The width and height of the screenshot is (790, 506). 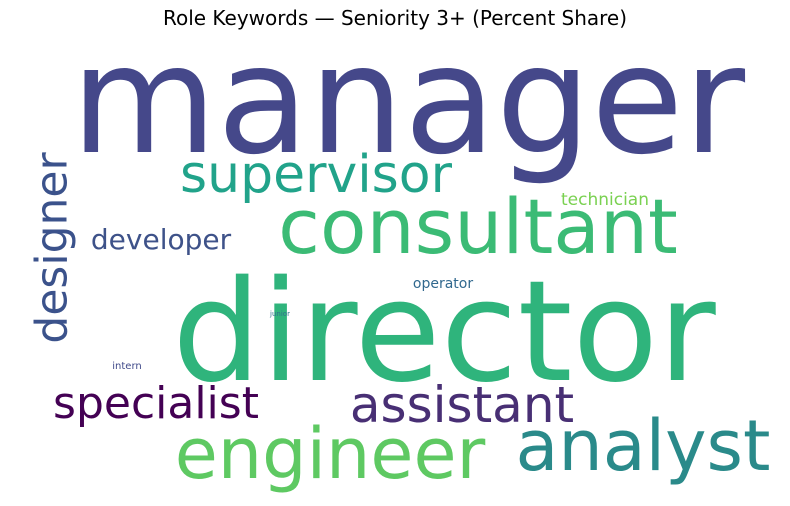 I want to click on word-operator: operator, so click(x=443, y=284).